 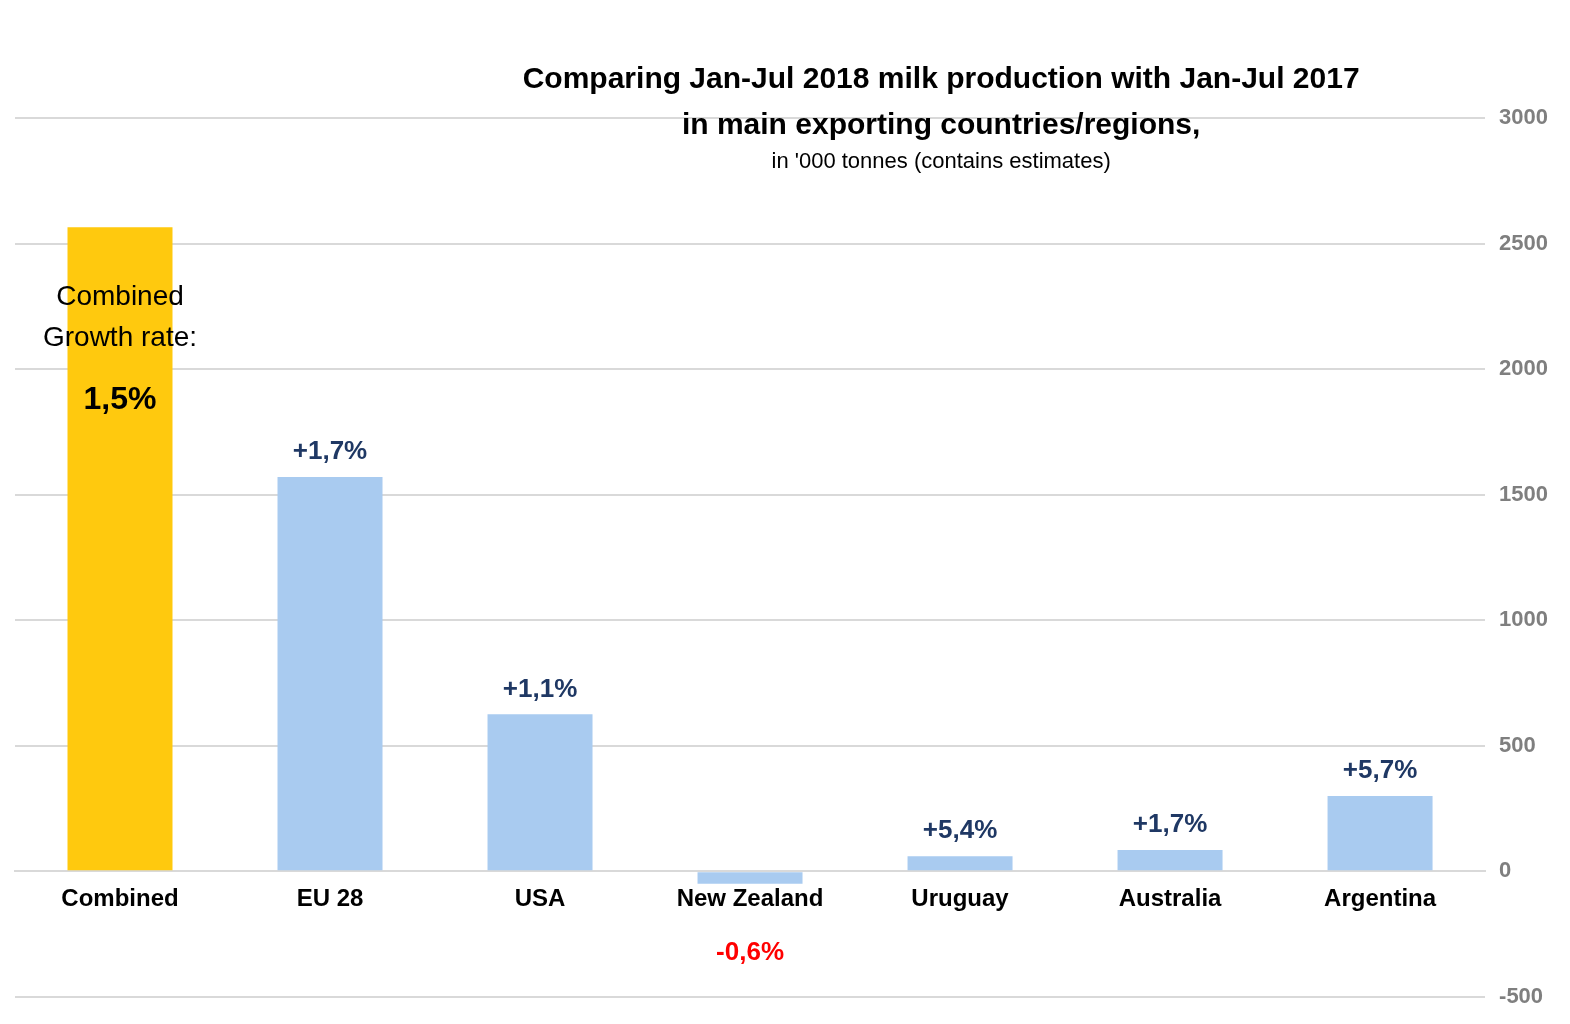 What do you see at coordinates (750, 951) in the screenshot?
I see `annotation: -0,6%` at bounding box center [750, 951].